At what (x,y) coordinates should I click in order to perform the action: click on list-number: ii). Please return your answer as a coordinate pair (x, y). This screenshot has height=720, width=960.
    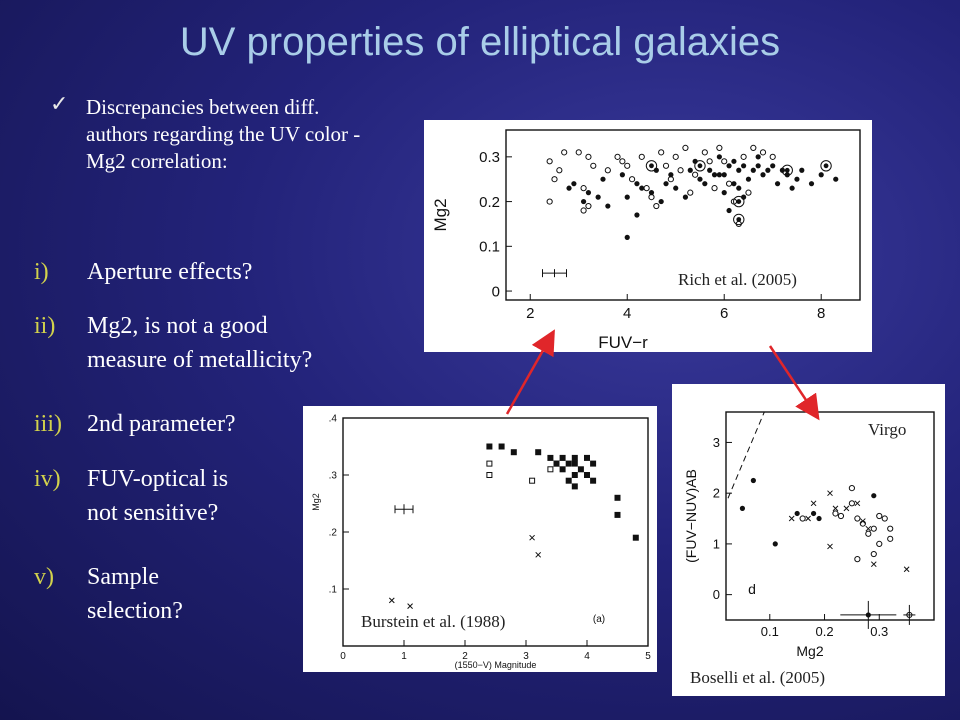
    Looking at the image, I should click on (45, 326).